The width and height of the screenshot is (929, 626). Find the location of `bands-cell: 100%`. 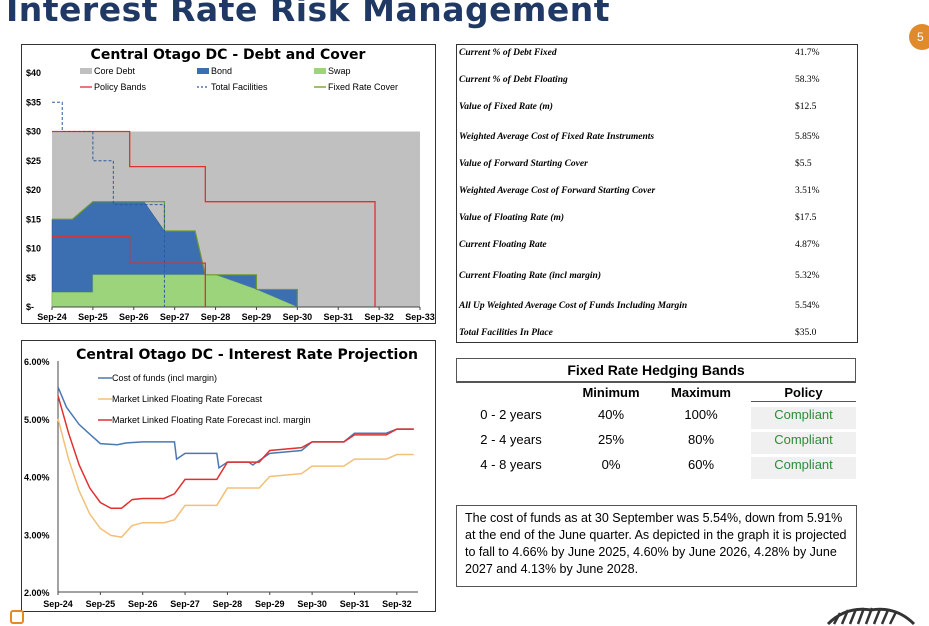

bands-cell: 100% is located at coordinates (701, 414).